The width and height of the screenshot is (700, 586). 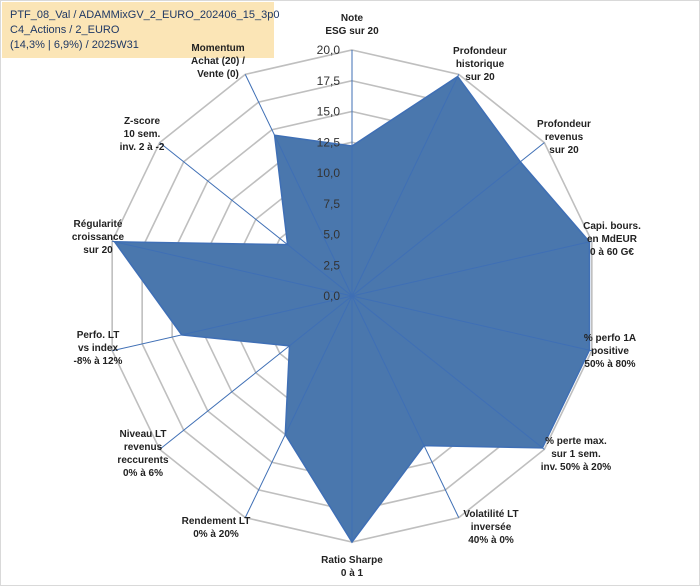 I want to click on axis-label: Niveau LT revenus reccurents 0% à 6%, so click(x=143, y=454).